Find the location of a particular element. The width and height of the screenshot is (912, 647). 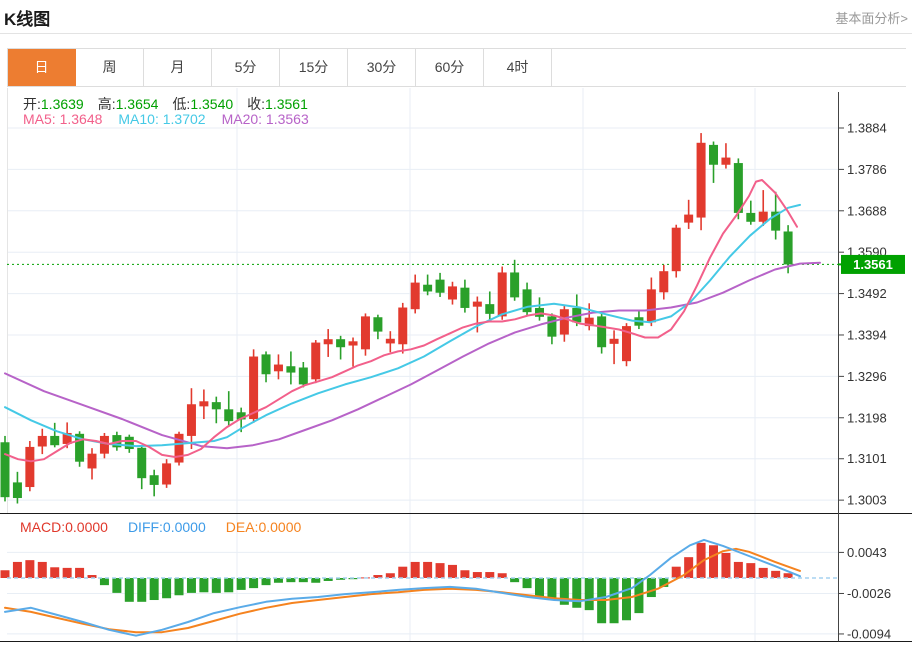

ohlc-readout: 开:1.3639 高:1.3654 低:1.3540 收:1.3561 is located at coordinates (172, 104).